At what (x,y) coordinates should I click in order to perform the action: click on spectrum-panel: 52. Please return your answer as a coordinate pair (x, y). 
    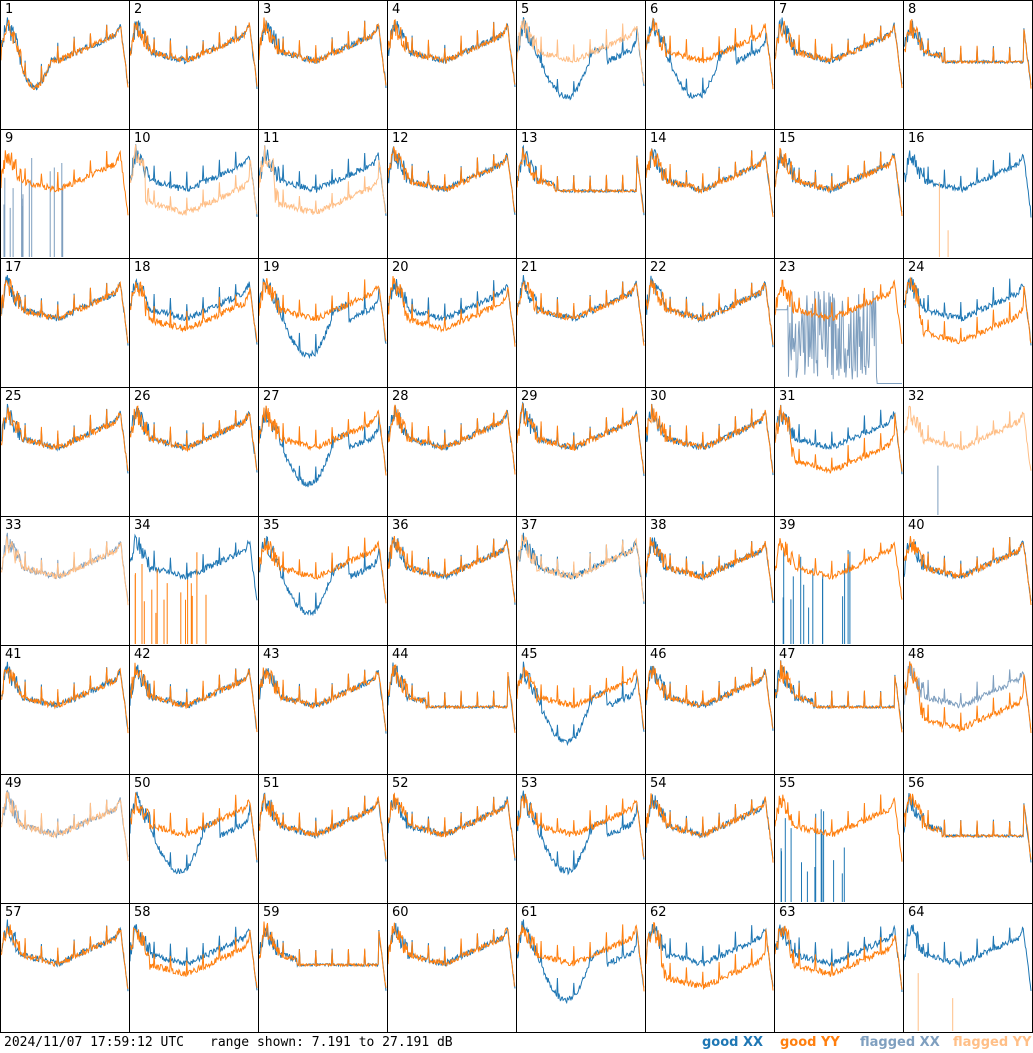
    Looking at the image, I should click on (452, 839).